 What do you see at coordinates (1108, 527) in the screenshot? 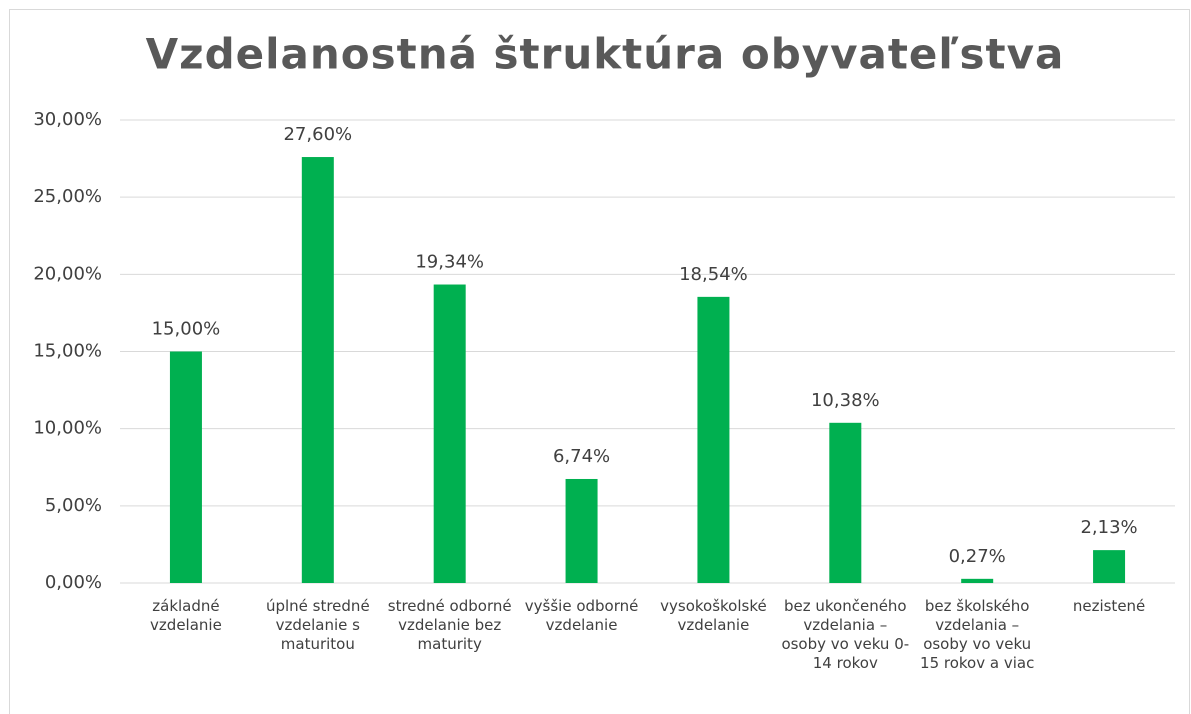
I see `data-label: 2,13%` at bounding box center [1108, 527].